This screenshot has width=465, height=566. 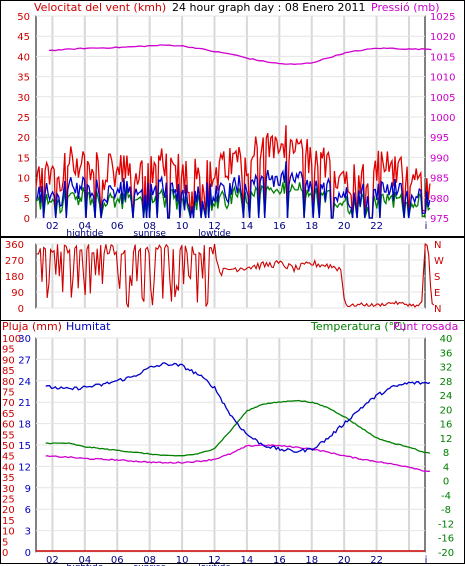 I want to click on humidity-tick-label: 6, so click(x=28, y=510).